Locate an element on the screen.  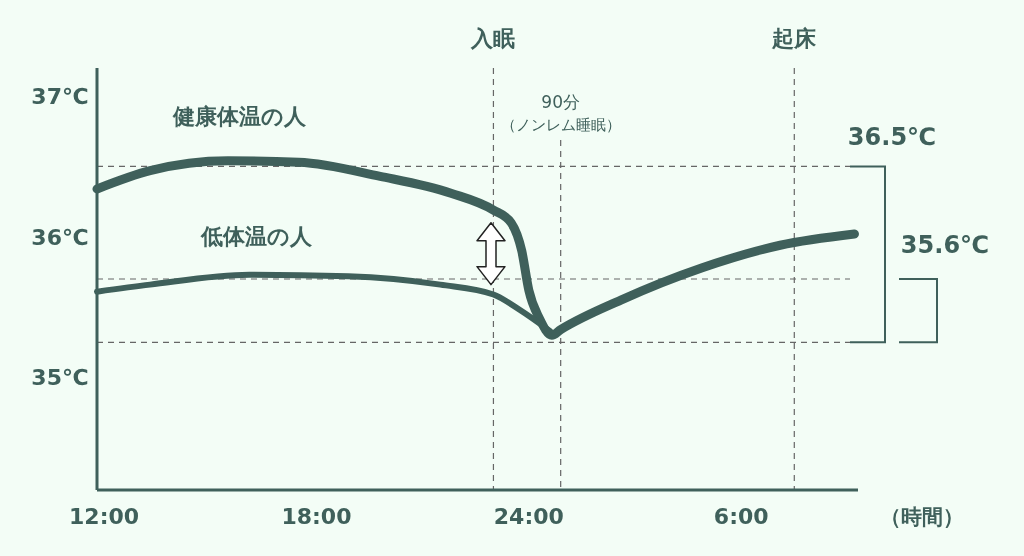
y-tick-label: 35℃ is located at coordinates (60, 378).